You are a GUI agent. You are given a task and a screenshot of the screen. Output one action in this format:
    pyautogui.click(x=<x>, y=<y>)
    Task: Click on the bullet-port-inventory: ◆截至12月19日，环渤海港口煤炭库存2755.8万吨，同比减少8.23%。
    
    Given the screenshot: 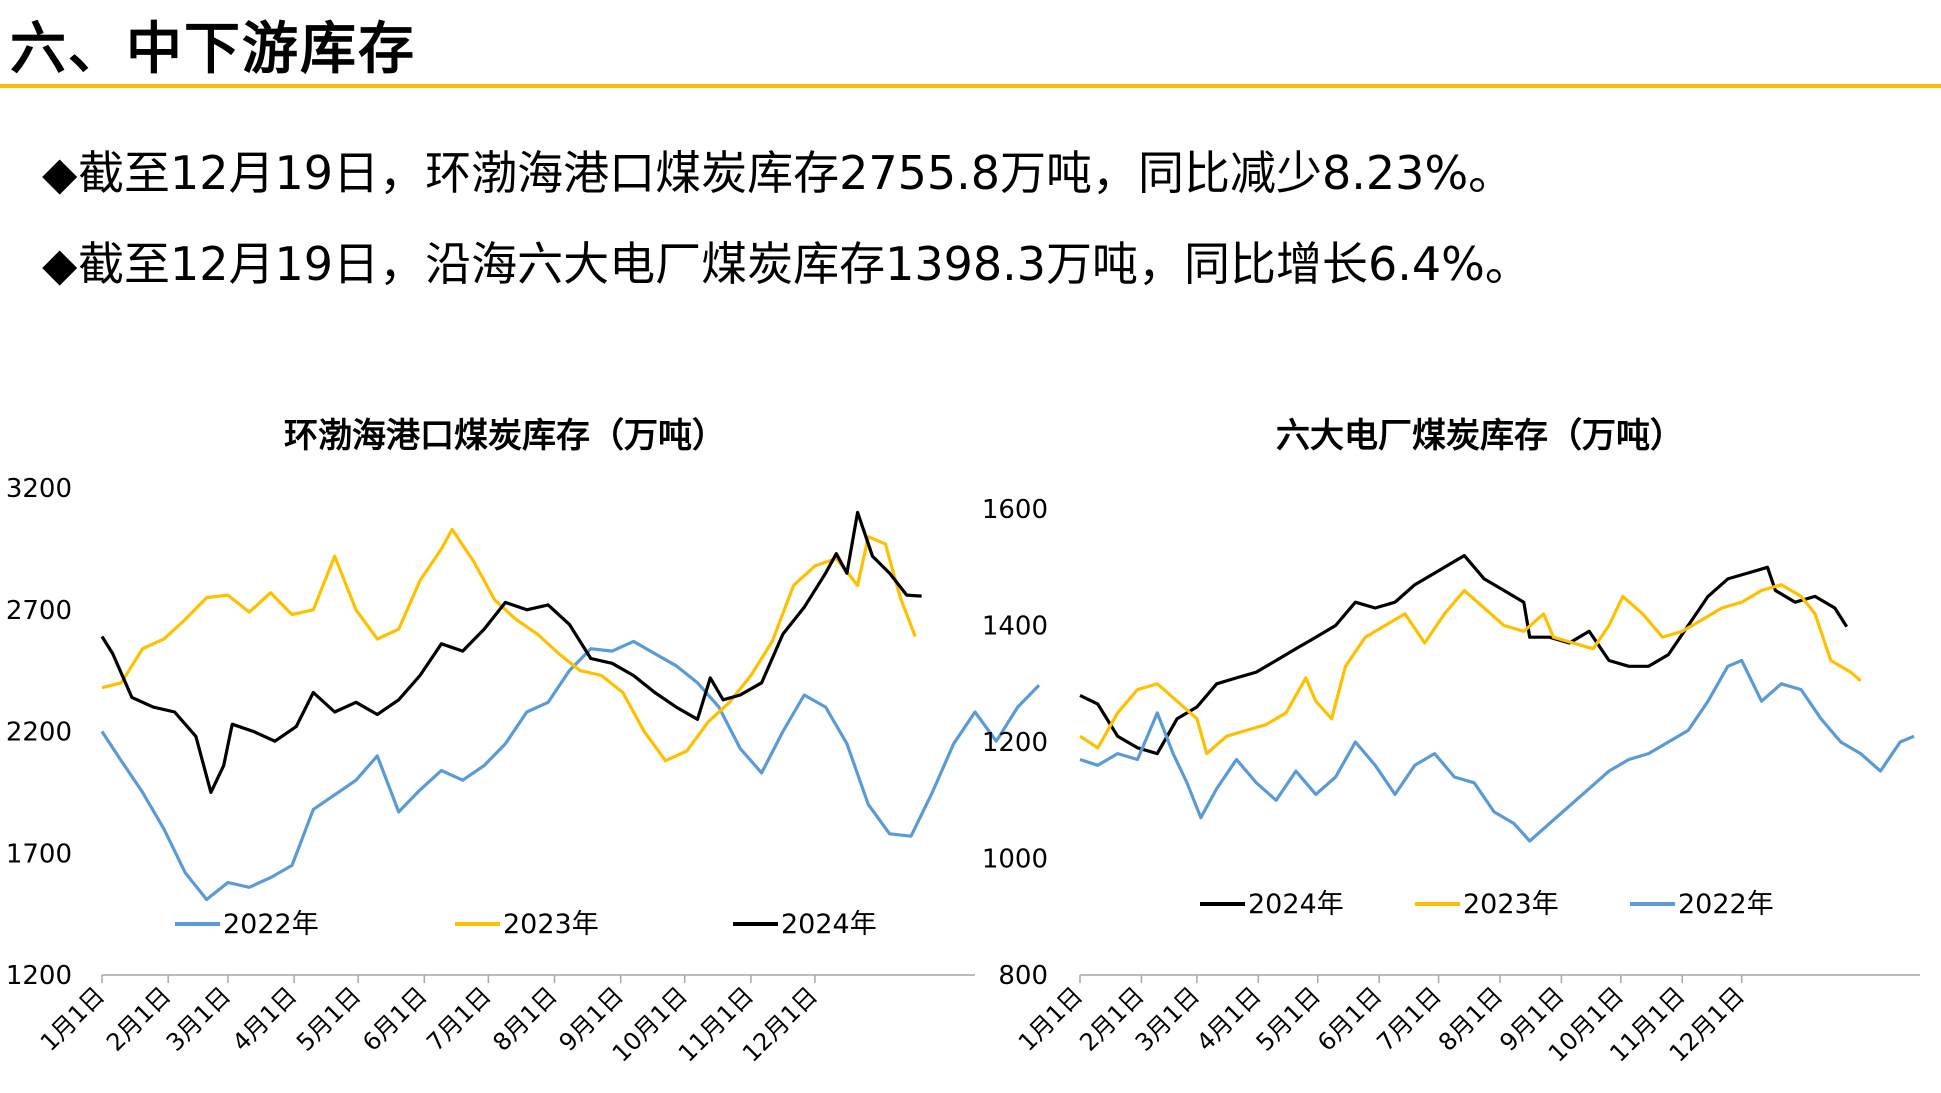 What is the action you would take?
    pyautogui.click(x=778, y=170)
    